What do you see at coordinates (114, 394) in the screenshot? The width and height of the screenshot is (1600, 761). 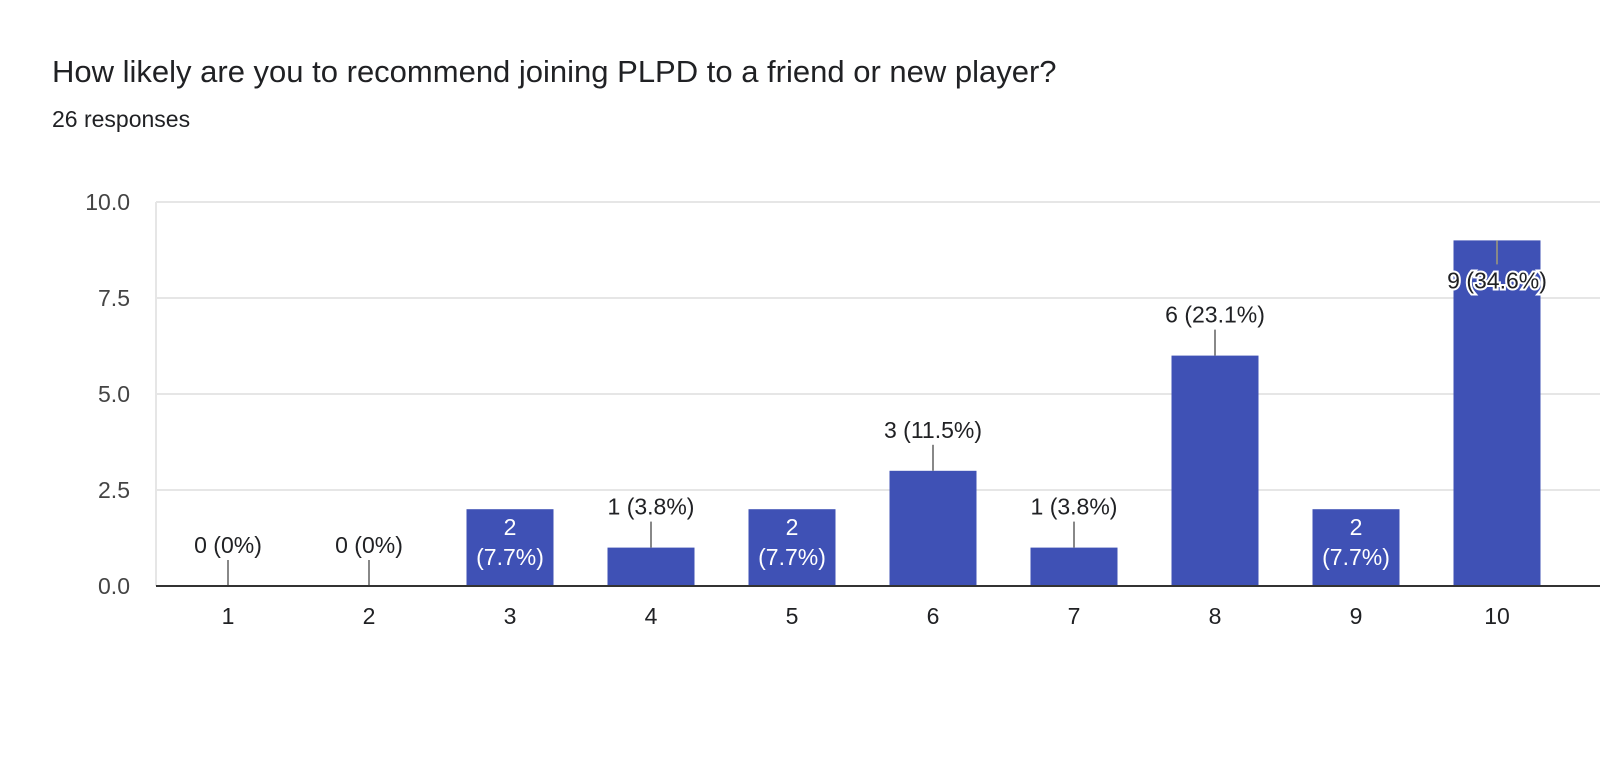 I see `y-tick-label: 5.0` at bounding box center [114, 394].